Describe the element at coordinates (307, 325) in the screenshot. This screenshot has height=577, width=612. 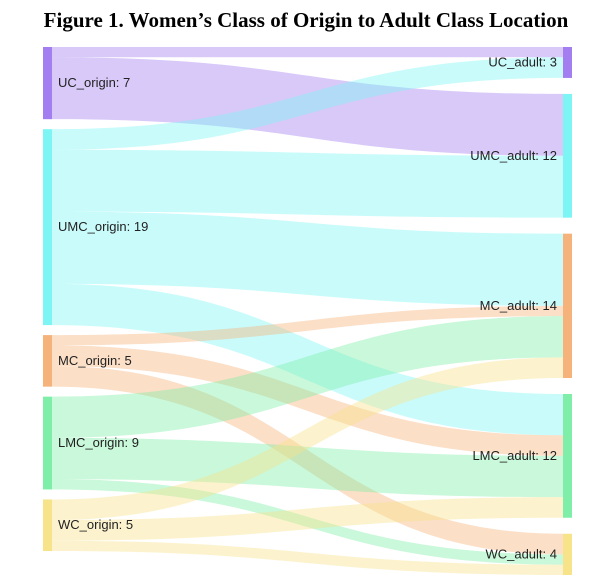
I see `link-MC_origin-to-MC_adult` at that location.